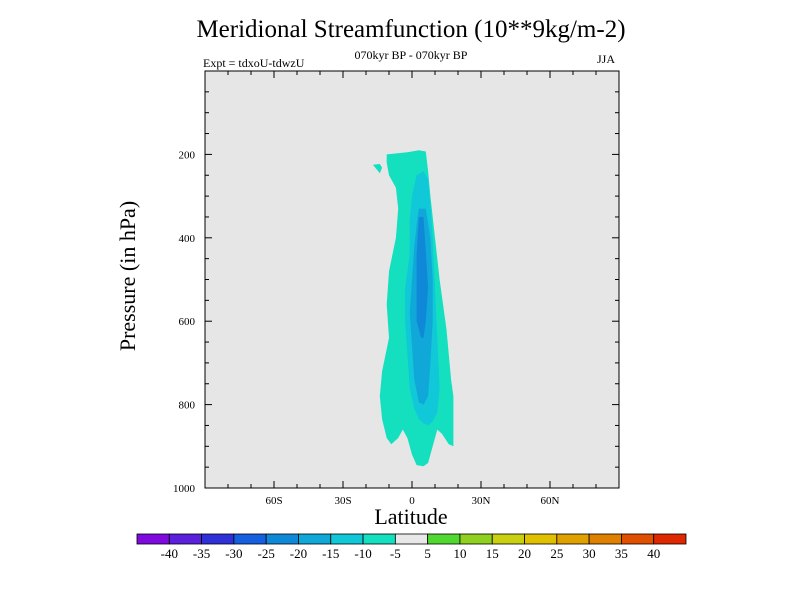 This screenshot has width=800, height=600. I want to click on colorbar: -40 -35 -30 -25 -20 -15 -10 -5 5 10 15 20 25 30 35 40, so click(411, 547).